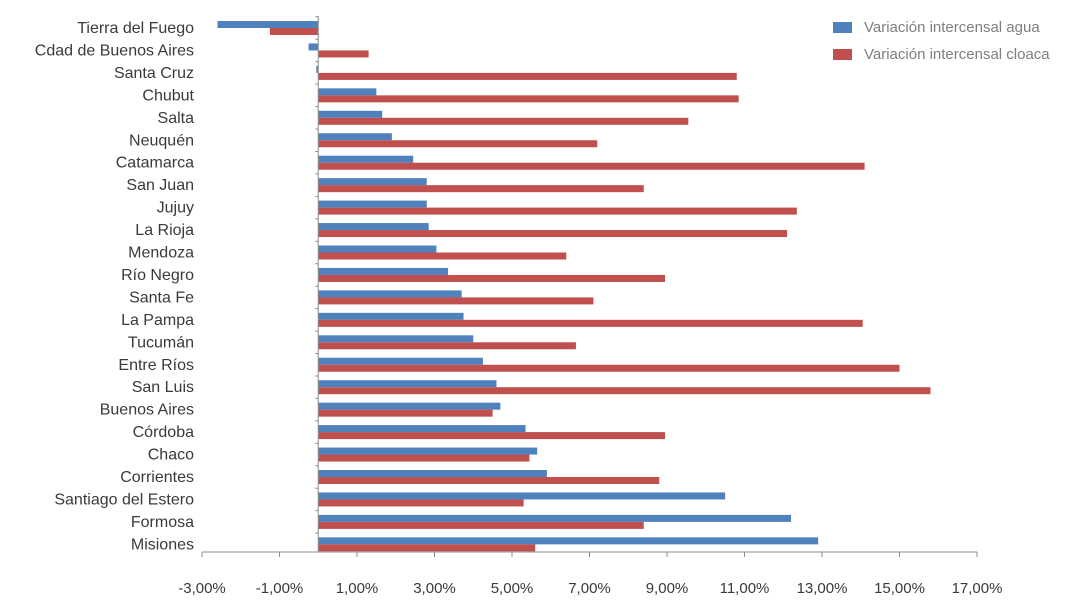 This screenshot has height=608, width=1080. What do you see at coordinates (842, 54) in the screenshot?
I see `legend-swatch-cloaca` at bounding box center [842, 54].